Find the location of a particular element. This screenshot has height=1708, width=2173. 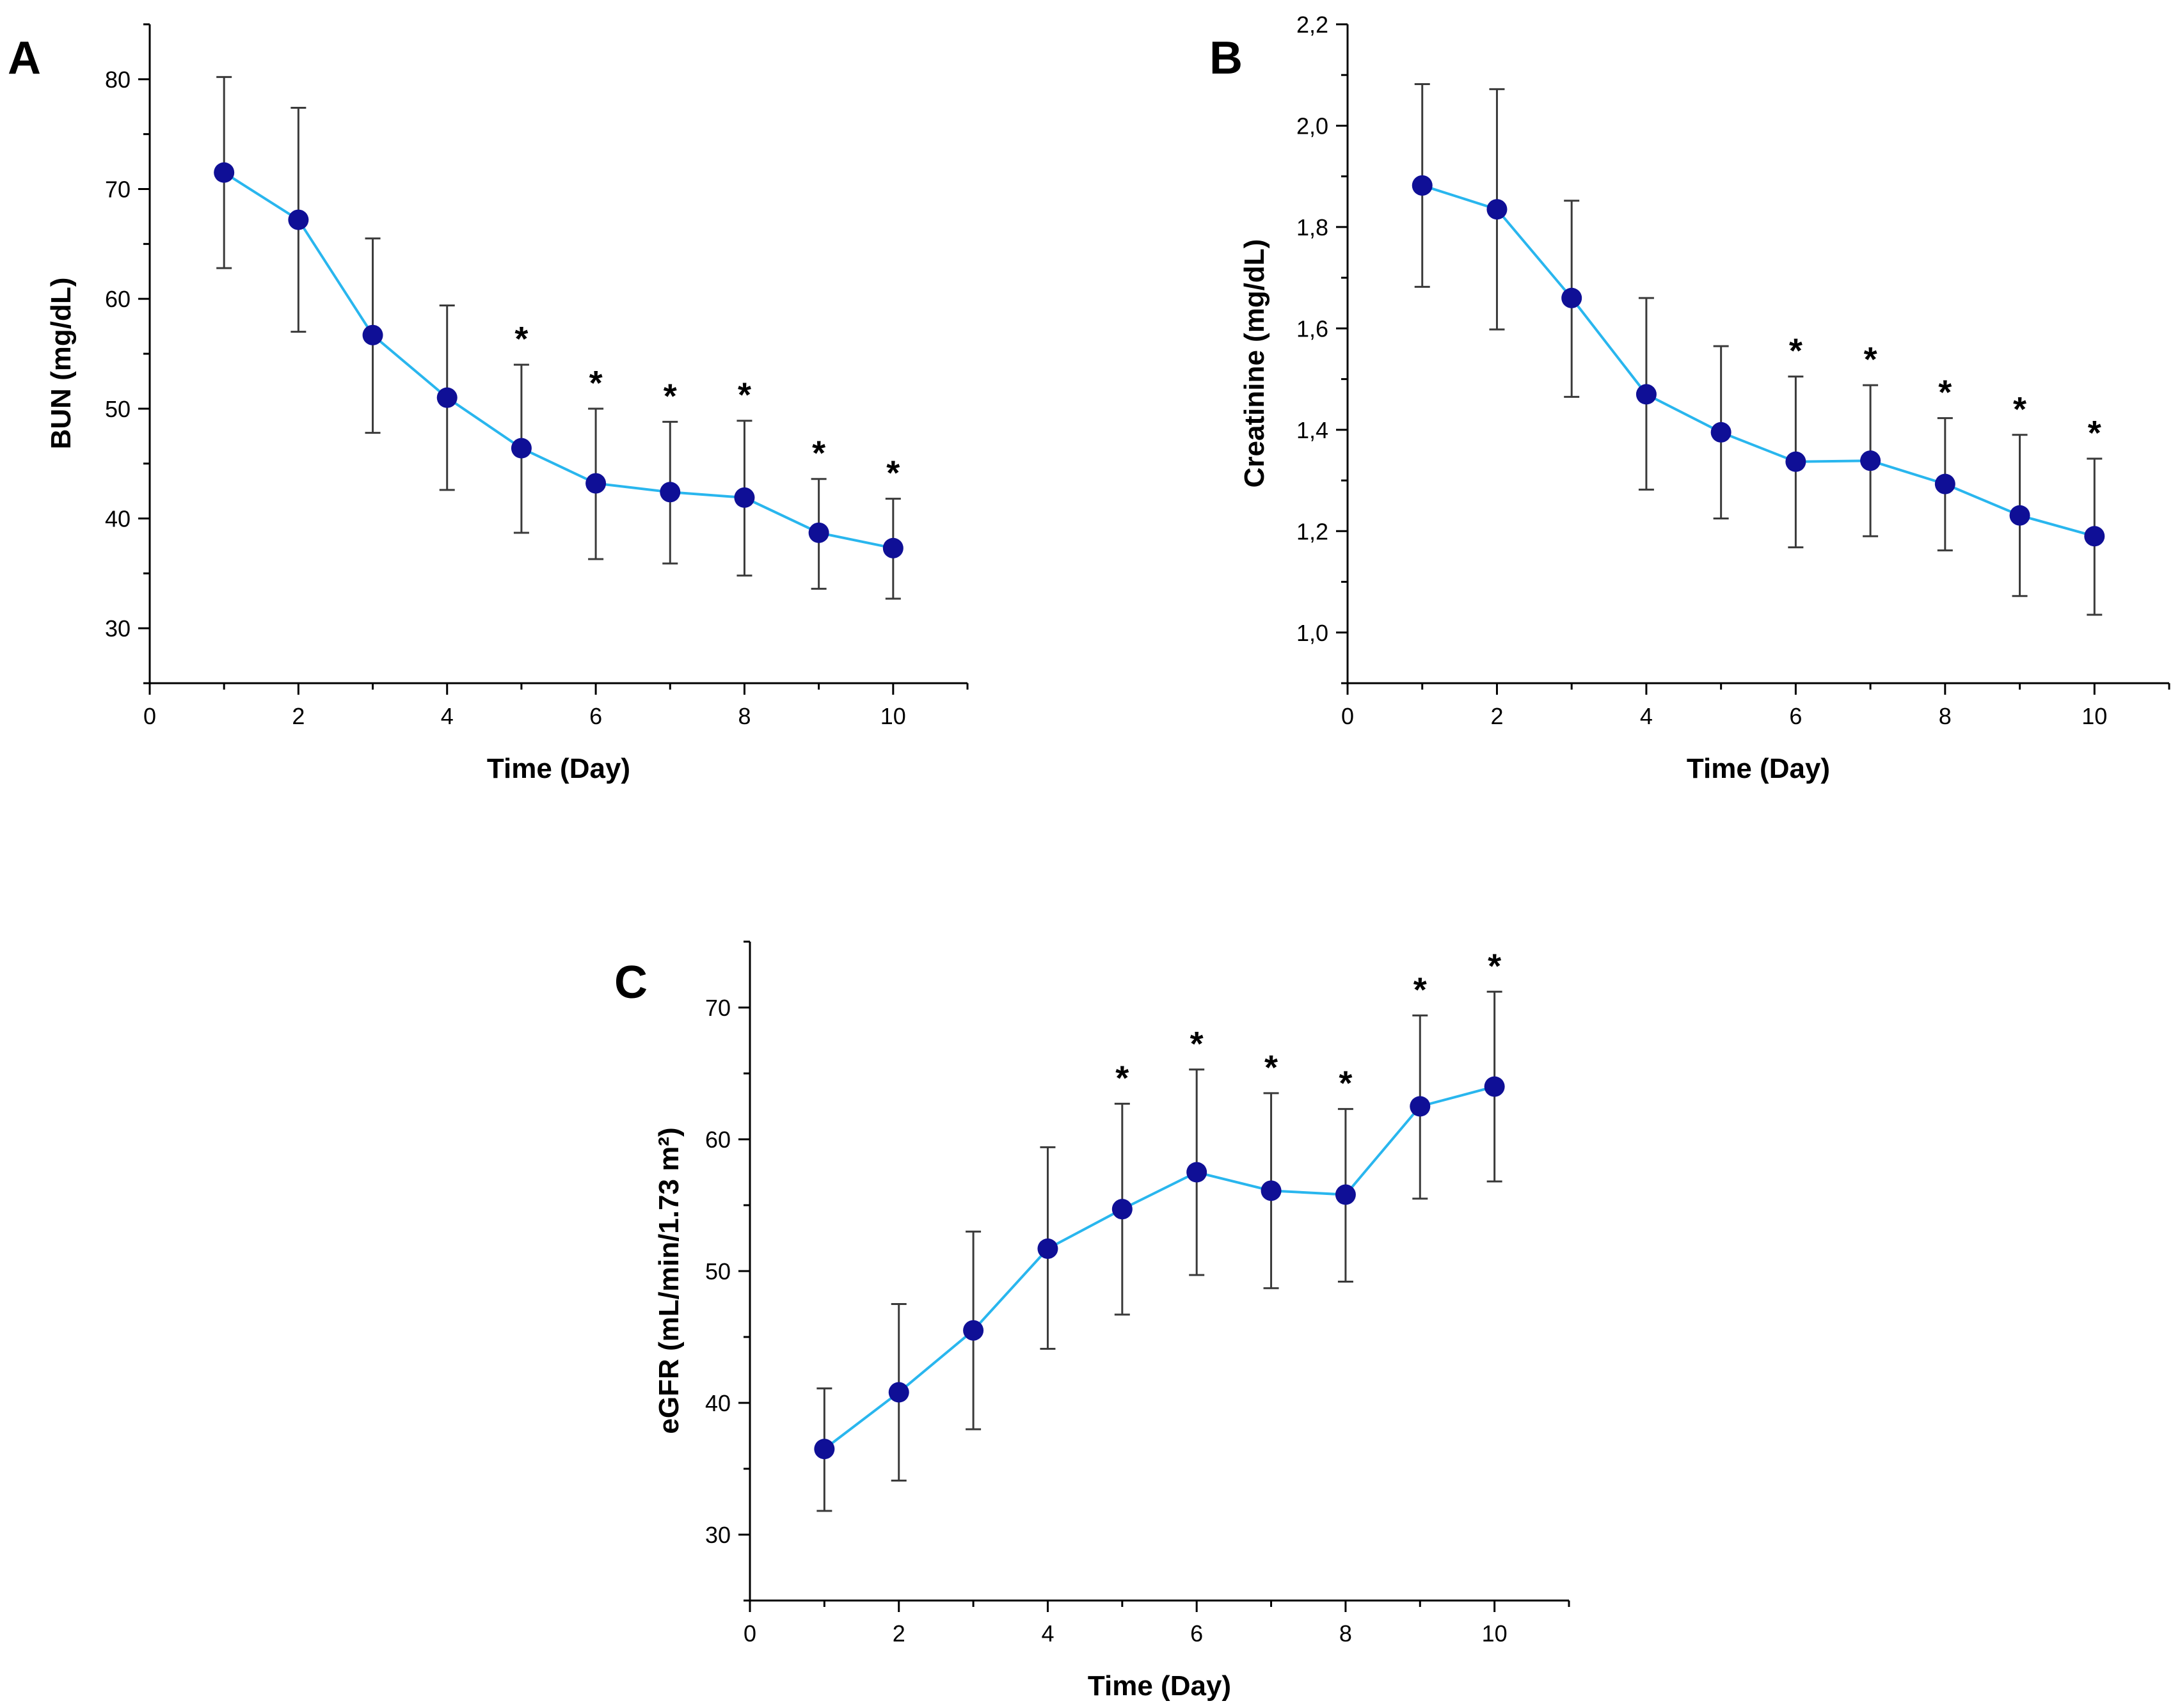

y-axis-title: Creatinine (mg/dL) is located at coordinates (1254, 364).